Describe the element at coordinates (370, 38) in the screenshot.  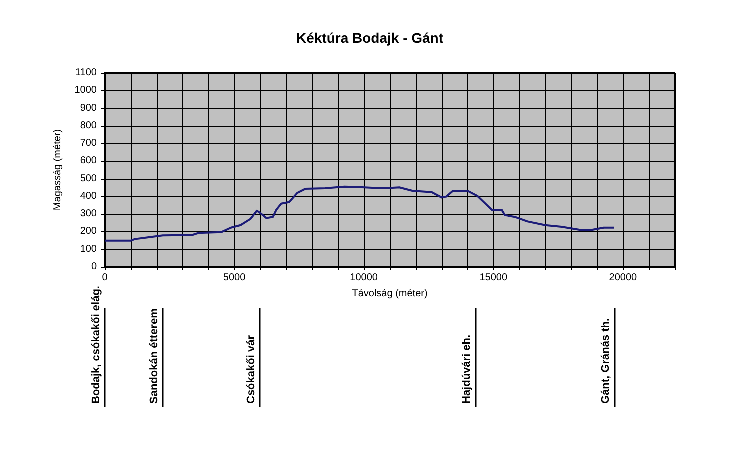
I see `chart-title: Kéktúra Bodajk - Gánt` at that location.